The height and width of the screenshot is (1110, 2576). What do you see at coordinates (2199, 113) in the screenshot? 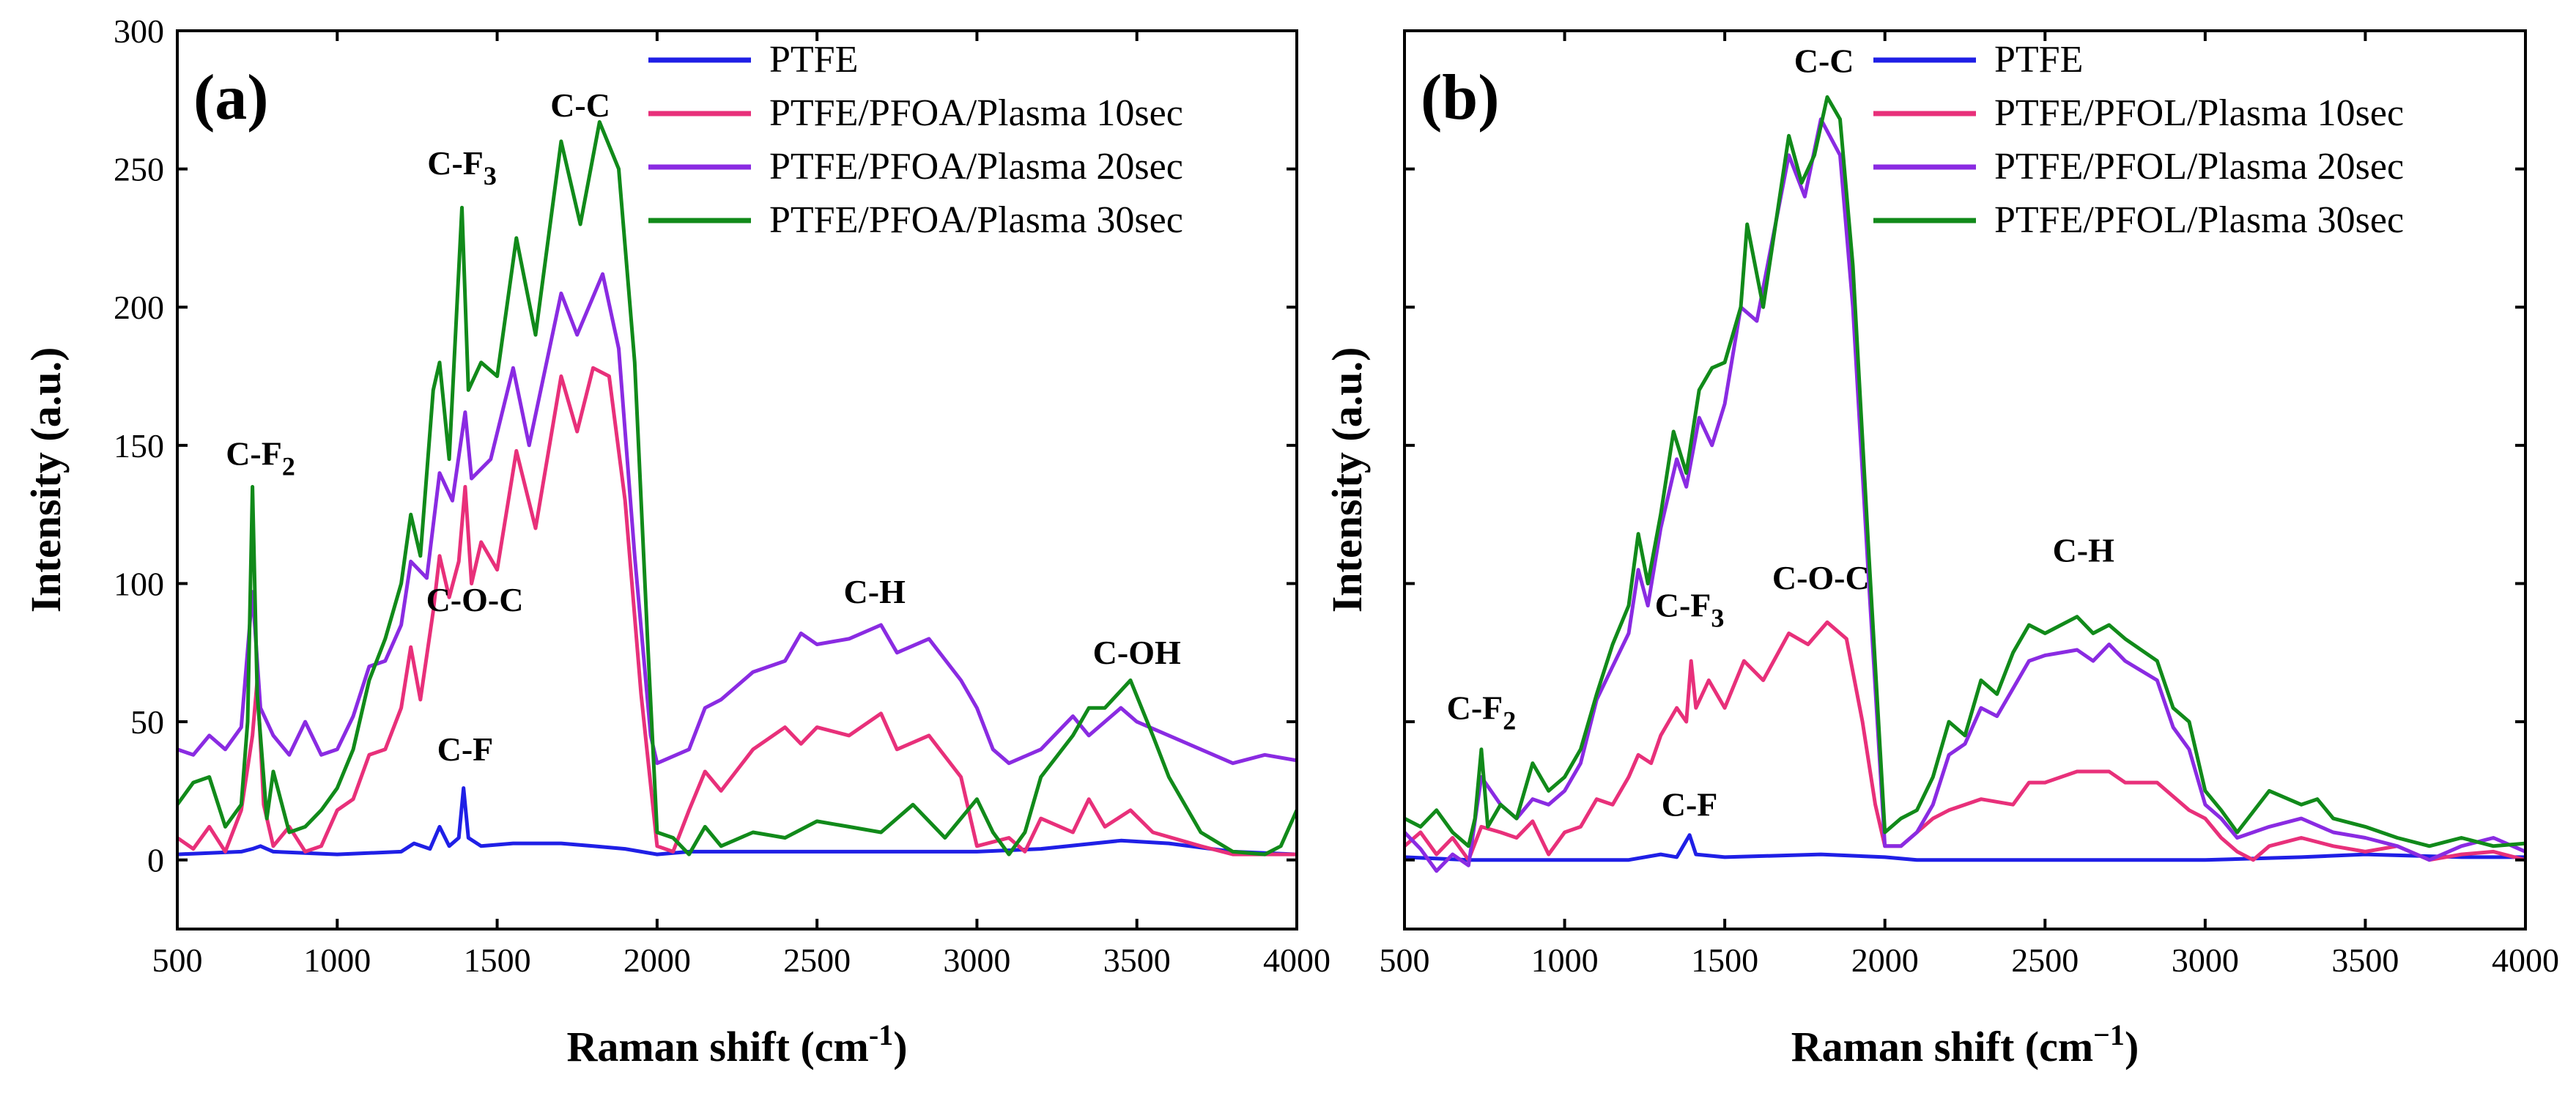
I see `legend-label: PTFE/PFOL/Plasma 10sec` at bounding box center [2199, 113].